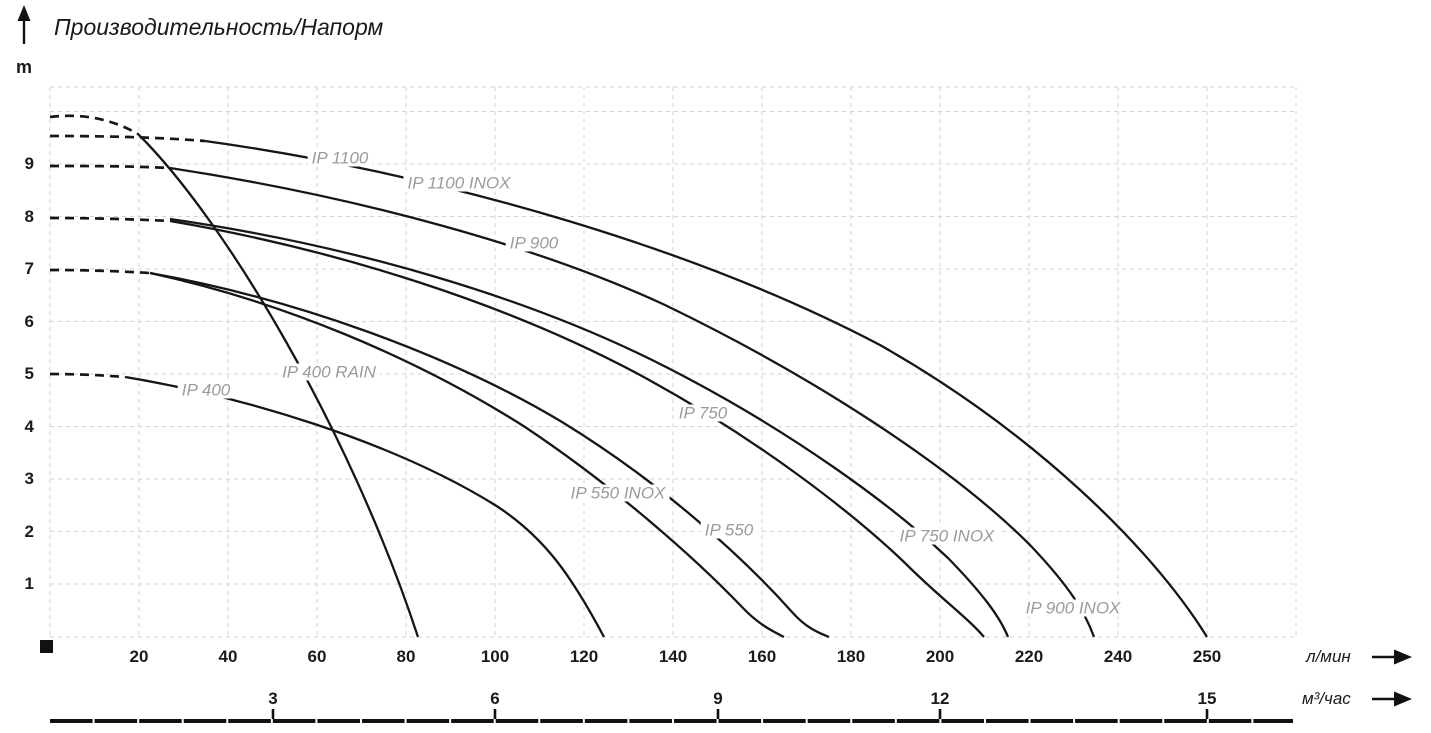 The image size is (1431, 733). Describe the element at coordinates (673, 656) in the screenshot. I see `x-axis-tick-lmin: 140` at that location.